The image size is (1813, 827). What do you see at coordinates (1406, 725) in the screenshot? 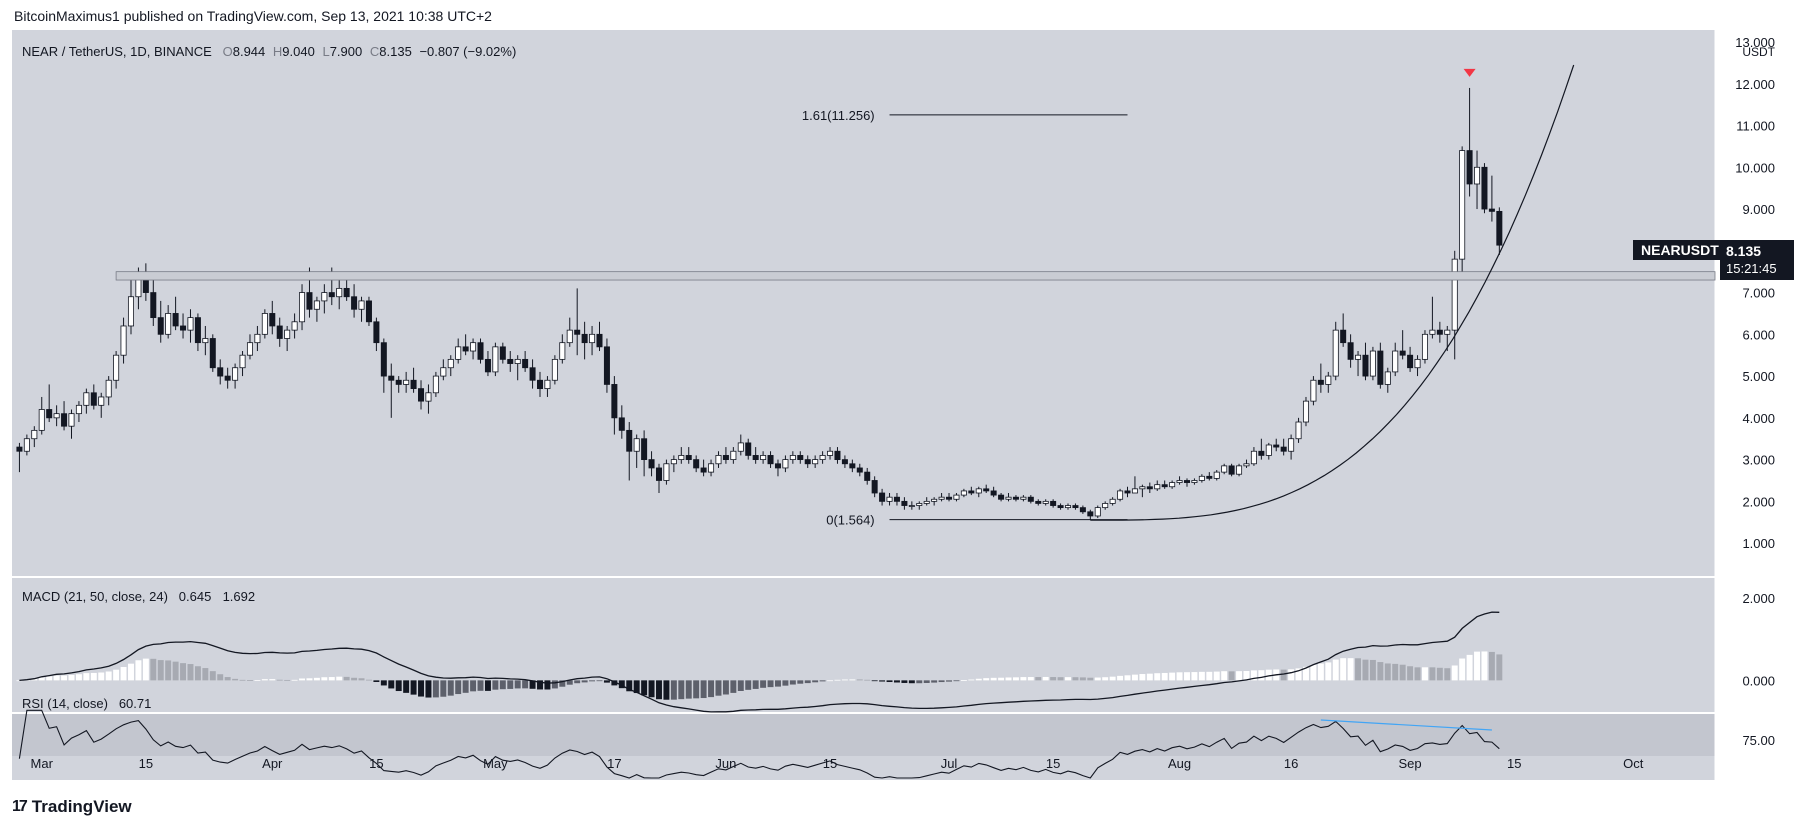
I see `rsi-divergence-line` at bounding box center [1406, 725].